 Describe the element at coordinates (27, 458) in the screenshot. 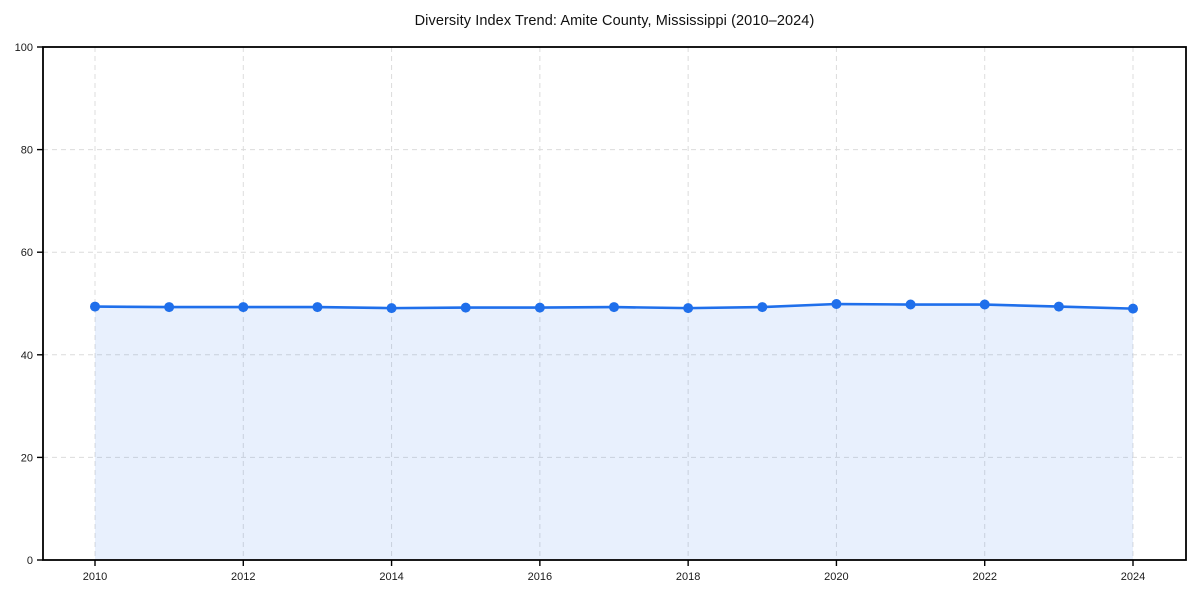

I see `y-axis-tick-label: 20` at that location.